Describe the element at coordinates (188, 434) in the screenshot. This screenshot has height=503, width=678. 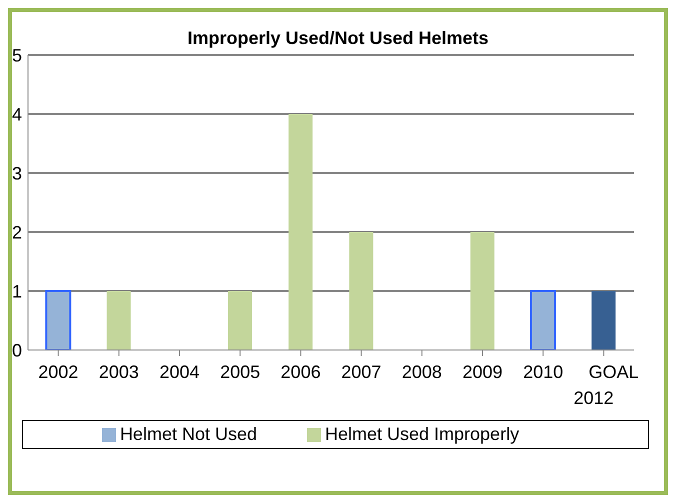
I see `legend-label: Helmet Not Used` at that location.